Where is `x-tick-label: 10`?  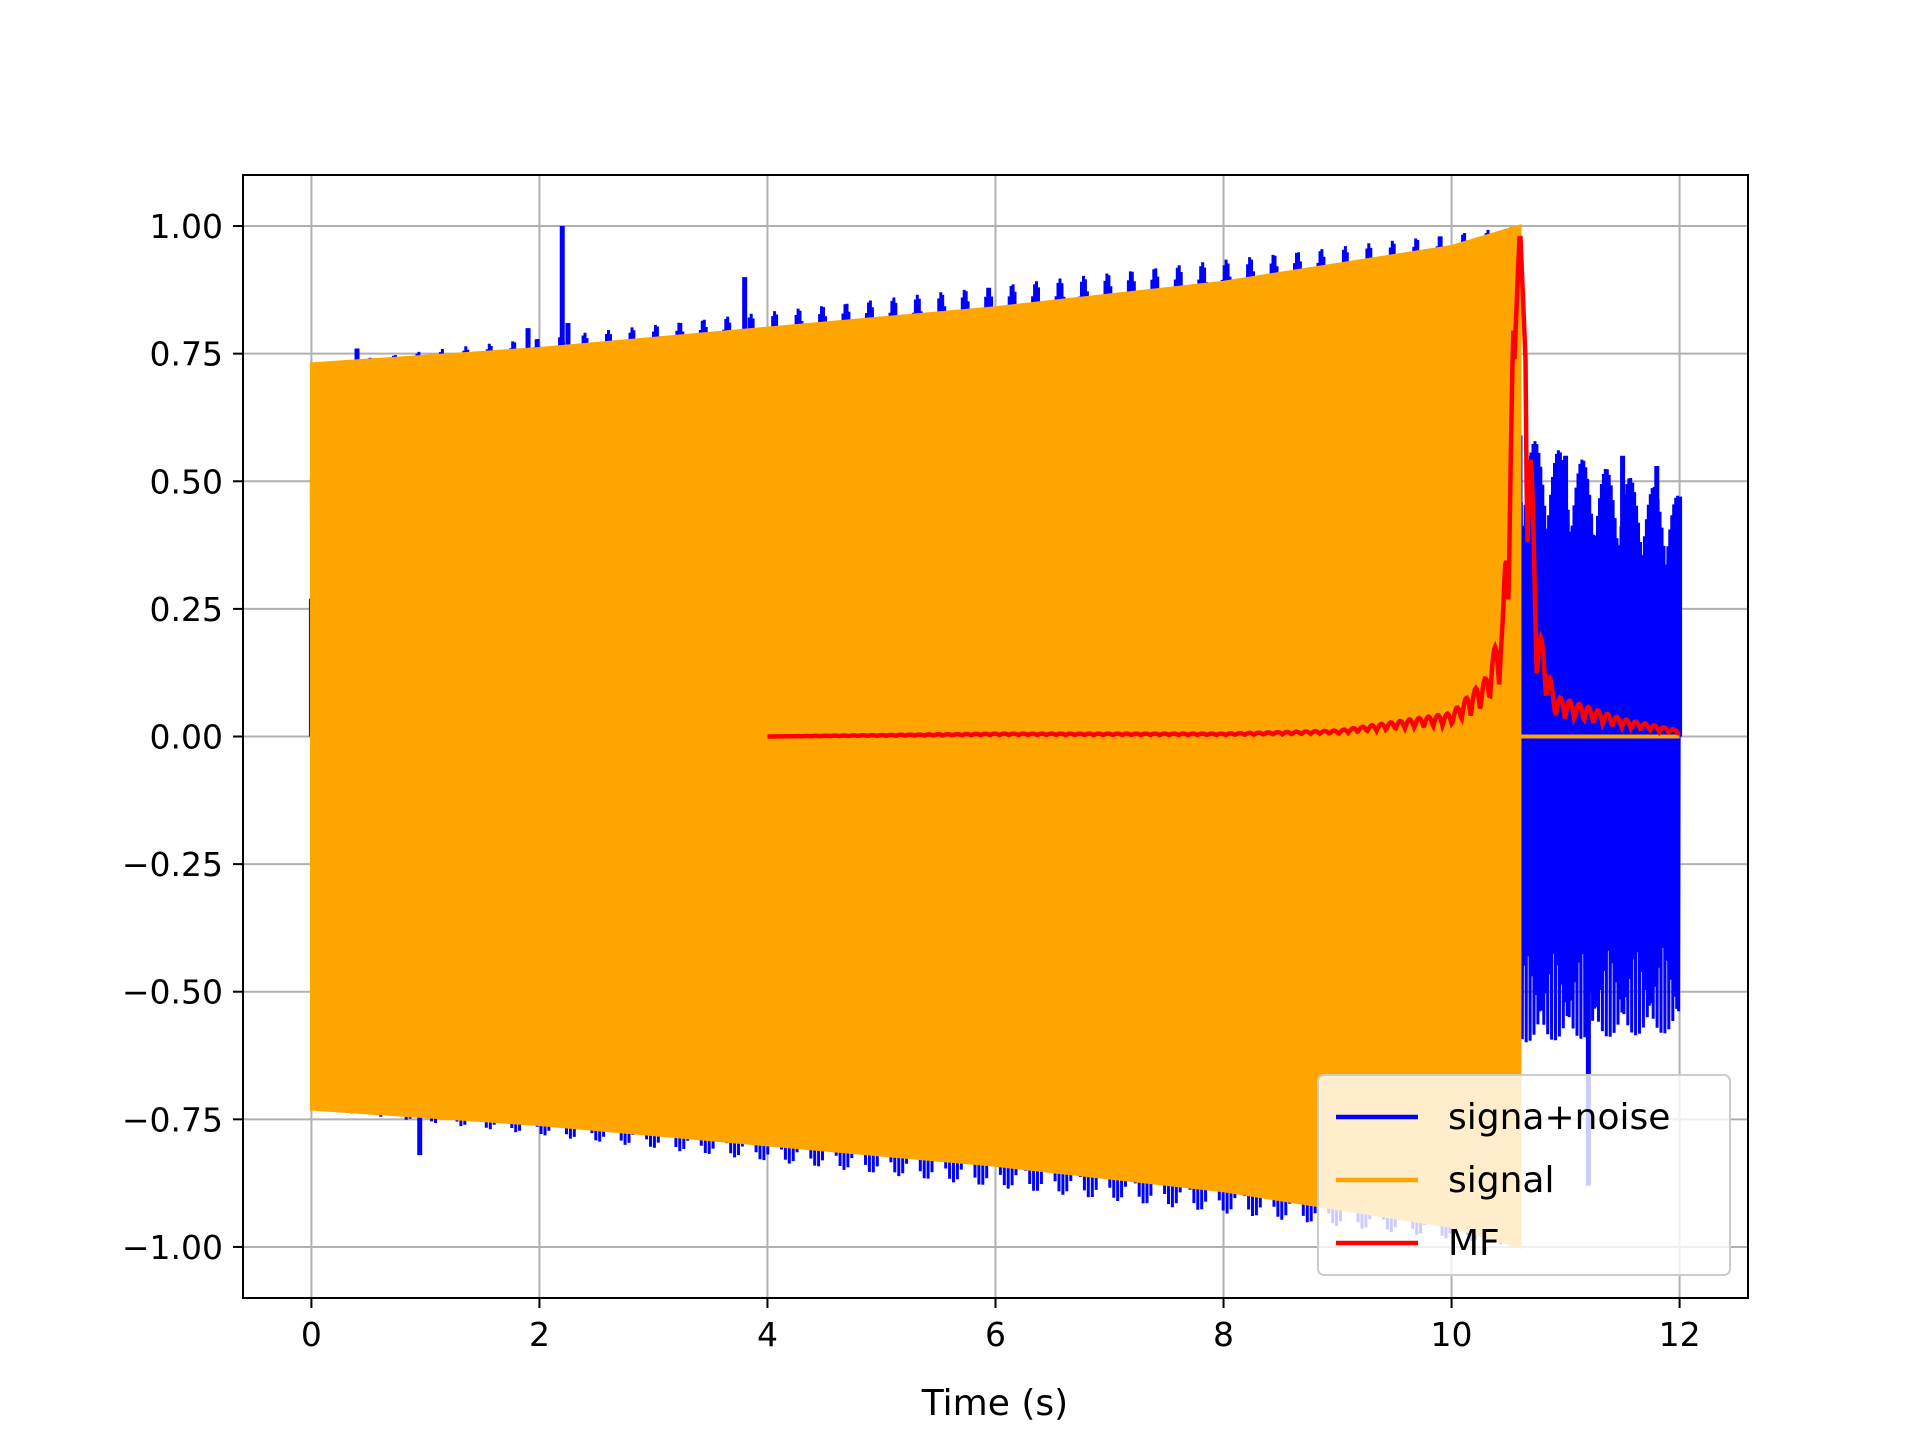
x-tick-label: 10 is located at coordinates (1452, 1334).